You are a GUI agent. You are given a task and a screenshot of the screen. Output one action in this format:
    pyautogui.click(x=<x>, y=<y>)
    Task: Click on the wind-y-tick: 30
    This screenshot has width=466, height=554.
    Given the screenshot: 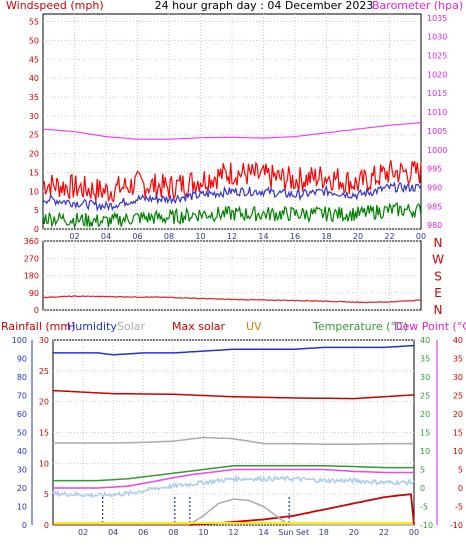 What is the action you would take?
    pyautogui.click(x=34, y=116)
    